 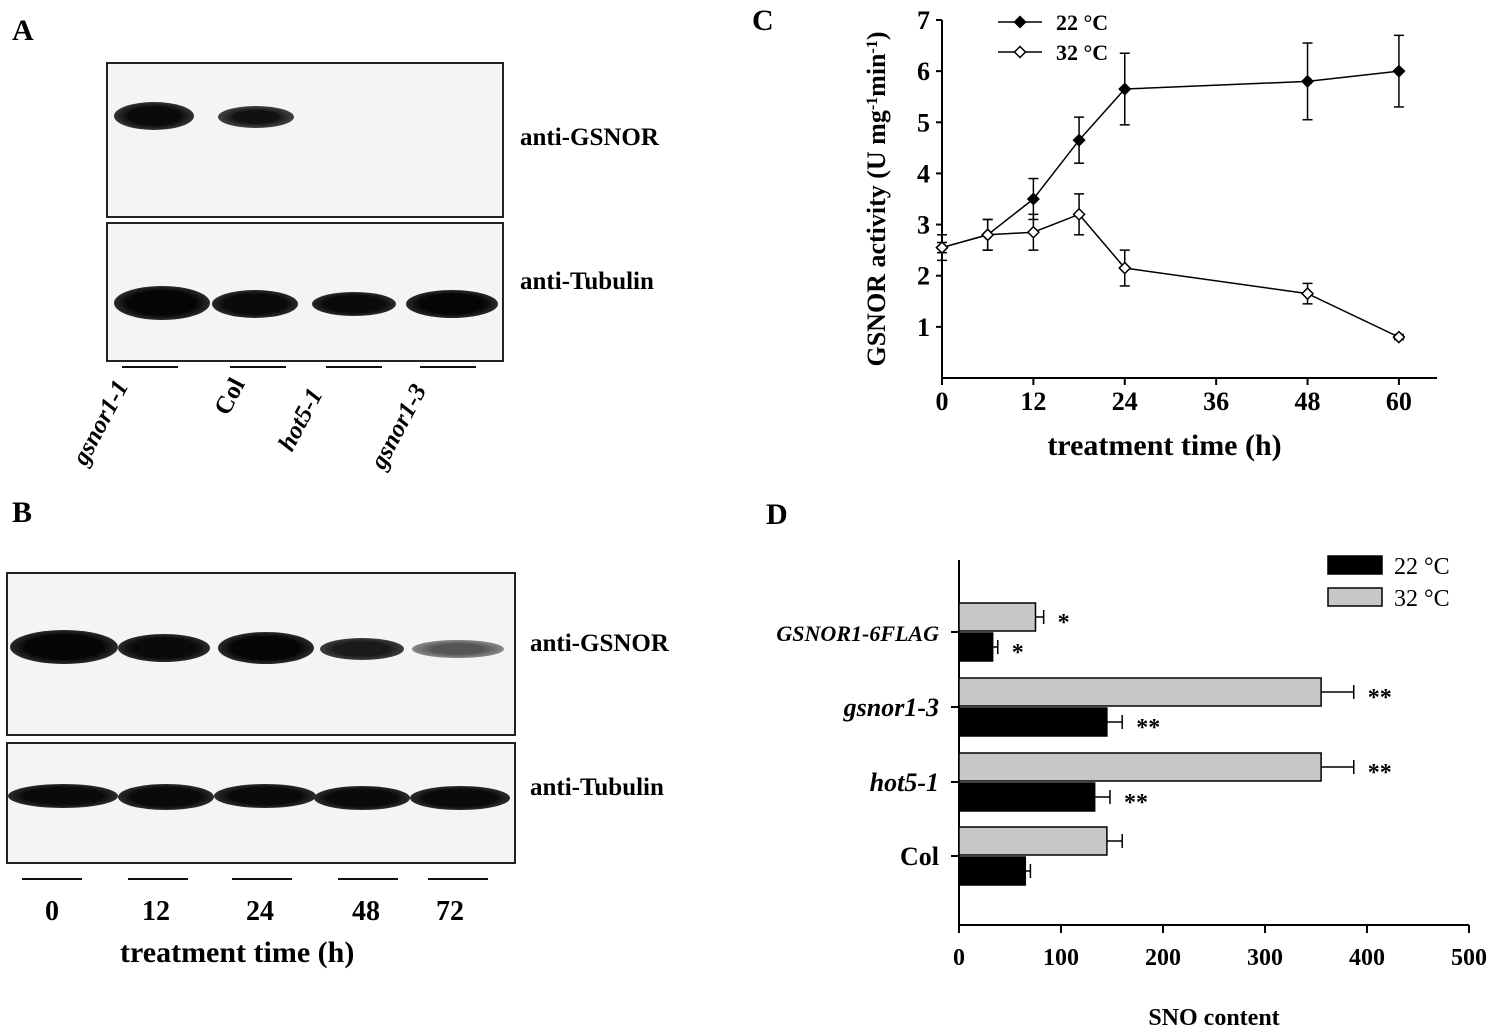 I want to click on lane-label-gsnor1-1: gsnor1-1, so click(x=101, y=422).